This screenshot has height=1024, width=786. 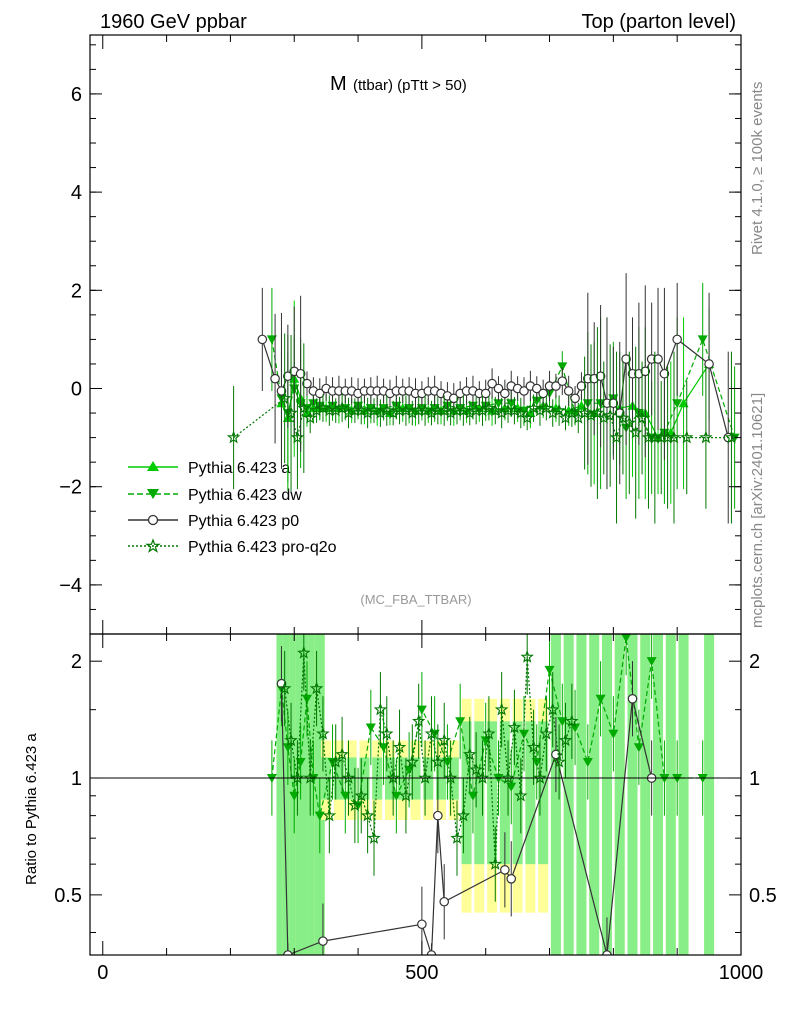 I want to click on series-line, so click(x=503, y=388).